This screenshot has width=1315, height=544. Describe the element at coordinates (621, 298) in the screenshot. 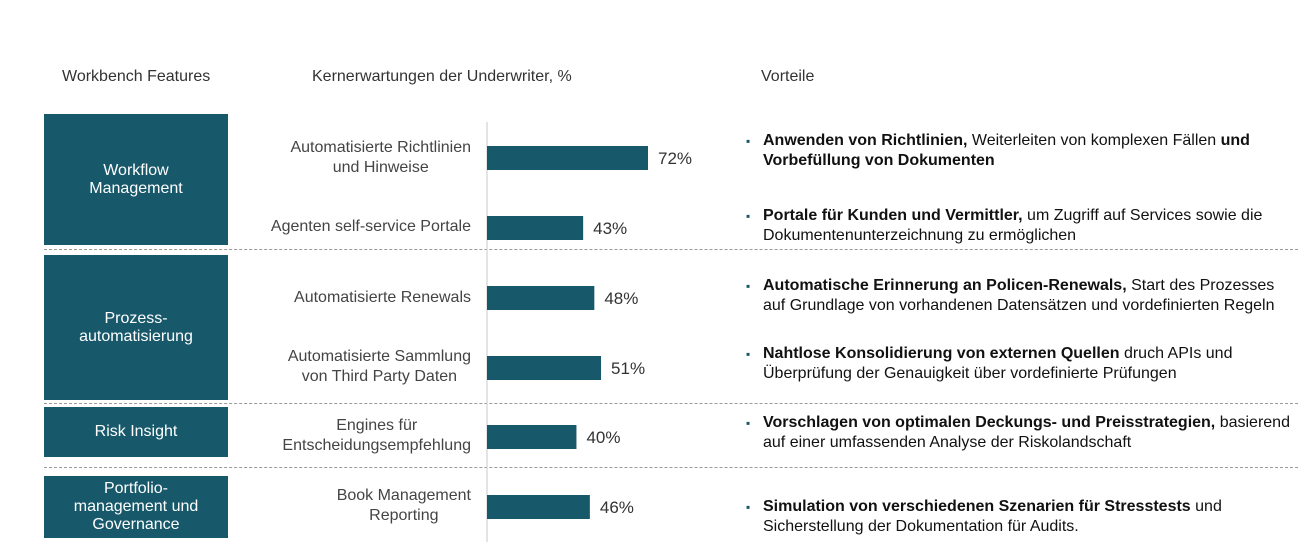

I see `bar-value-label-2: 48%` at that location.